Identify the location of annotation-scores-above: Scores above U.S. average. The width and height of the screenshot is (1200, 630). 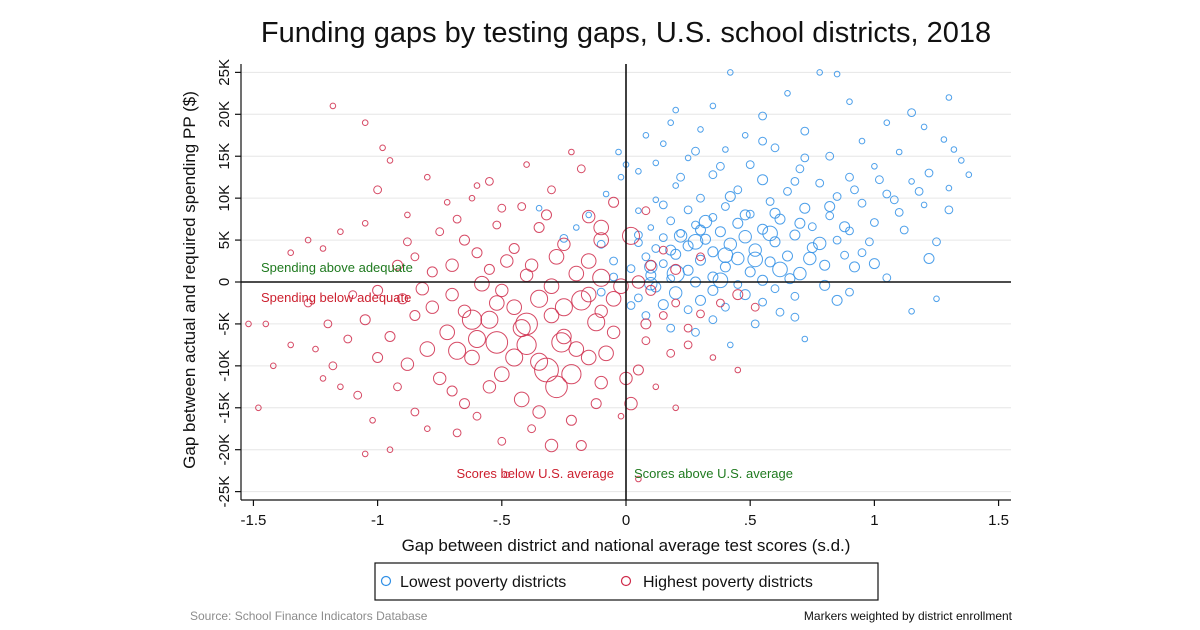
(713, 473).